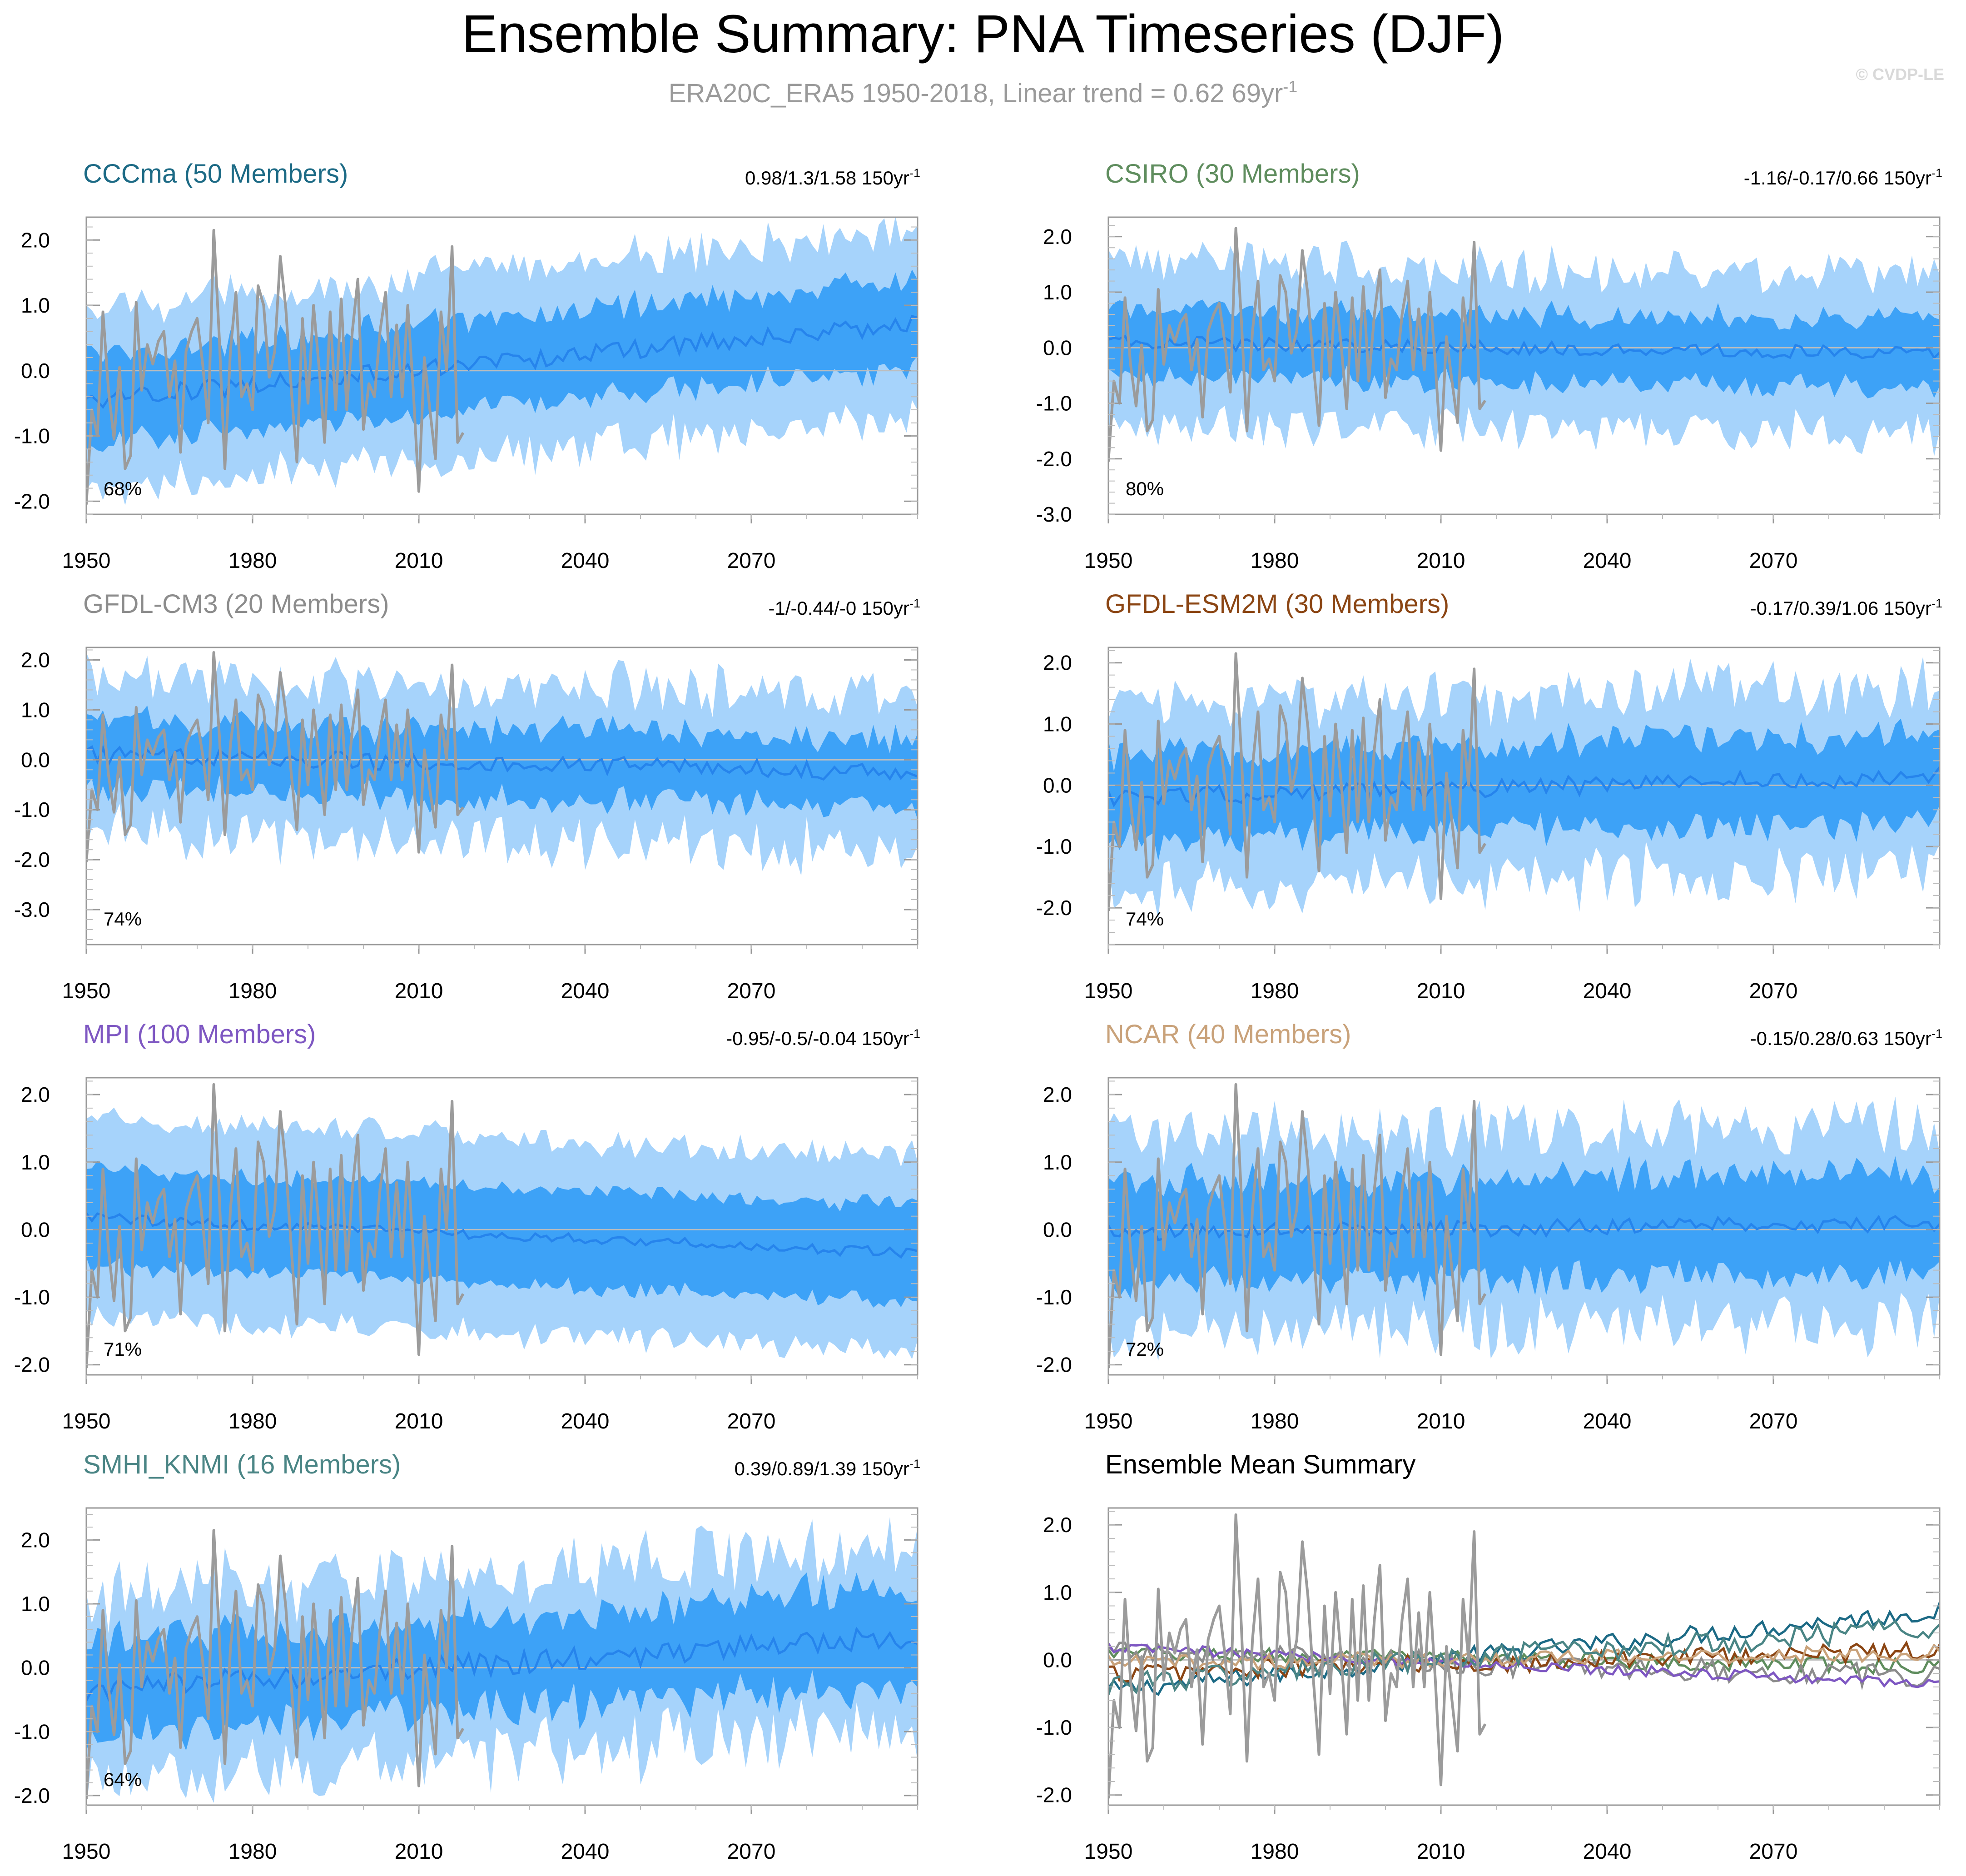 The height and width of the screenshot is (1876, 1966). What do you see at coordinates (827, 1468) in the screenshot?
I see `panel-trend-label: 0.39/0.89/1.39 150yr-1` at bounding box center [827, 1468].